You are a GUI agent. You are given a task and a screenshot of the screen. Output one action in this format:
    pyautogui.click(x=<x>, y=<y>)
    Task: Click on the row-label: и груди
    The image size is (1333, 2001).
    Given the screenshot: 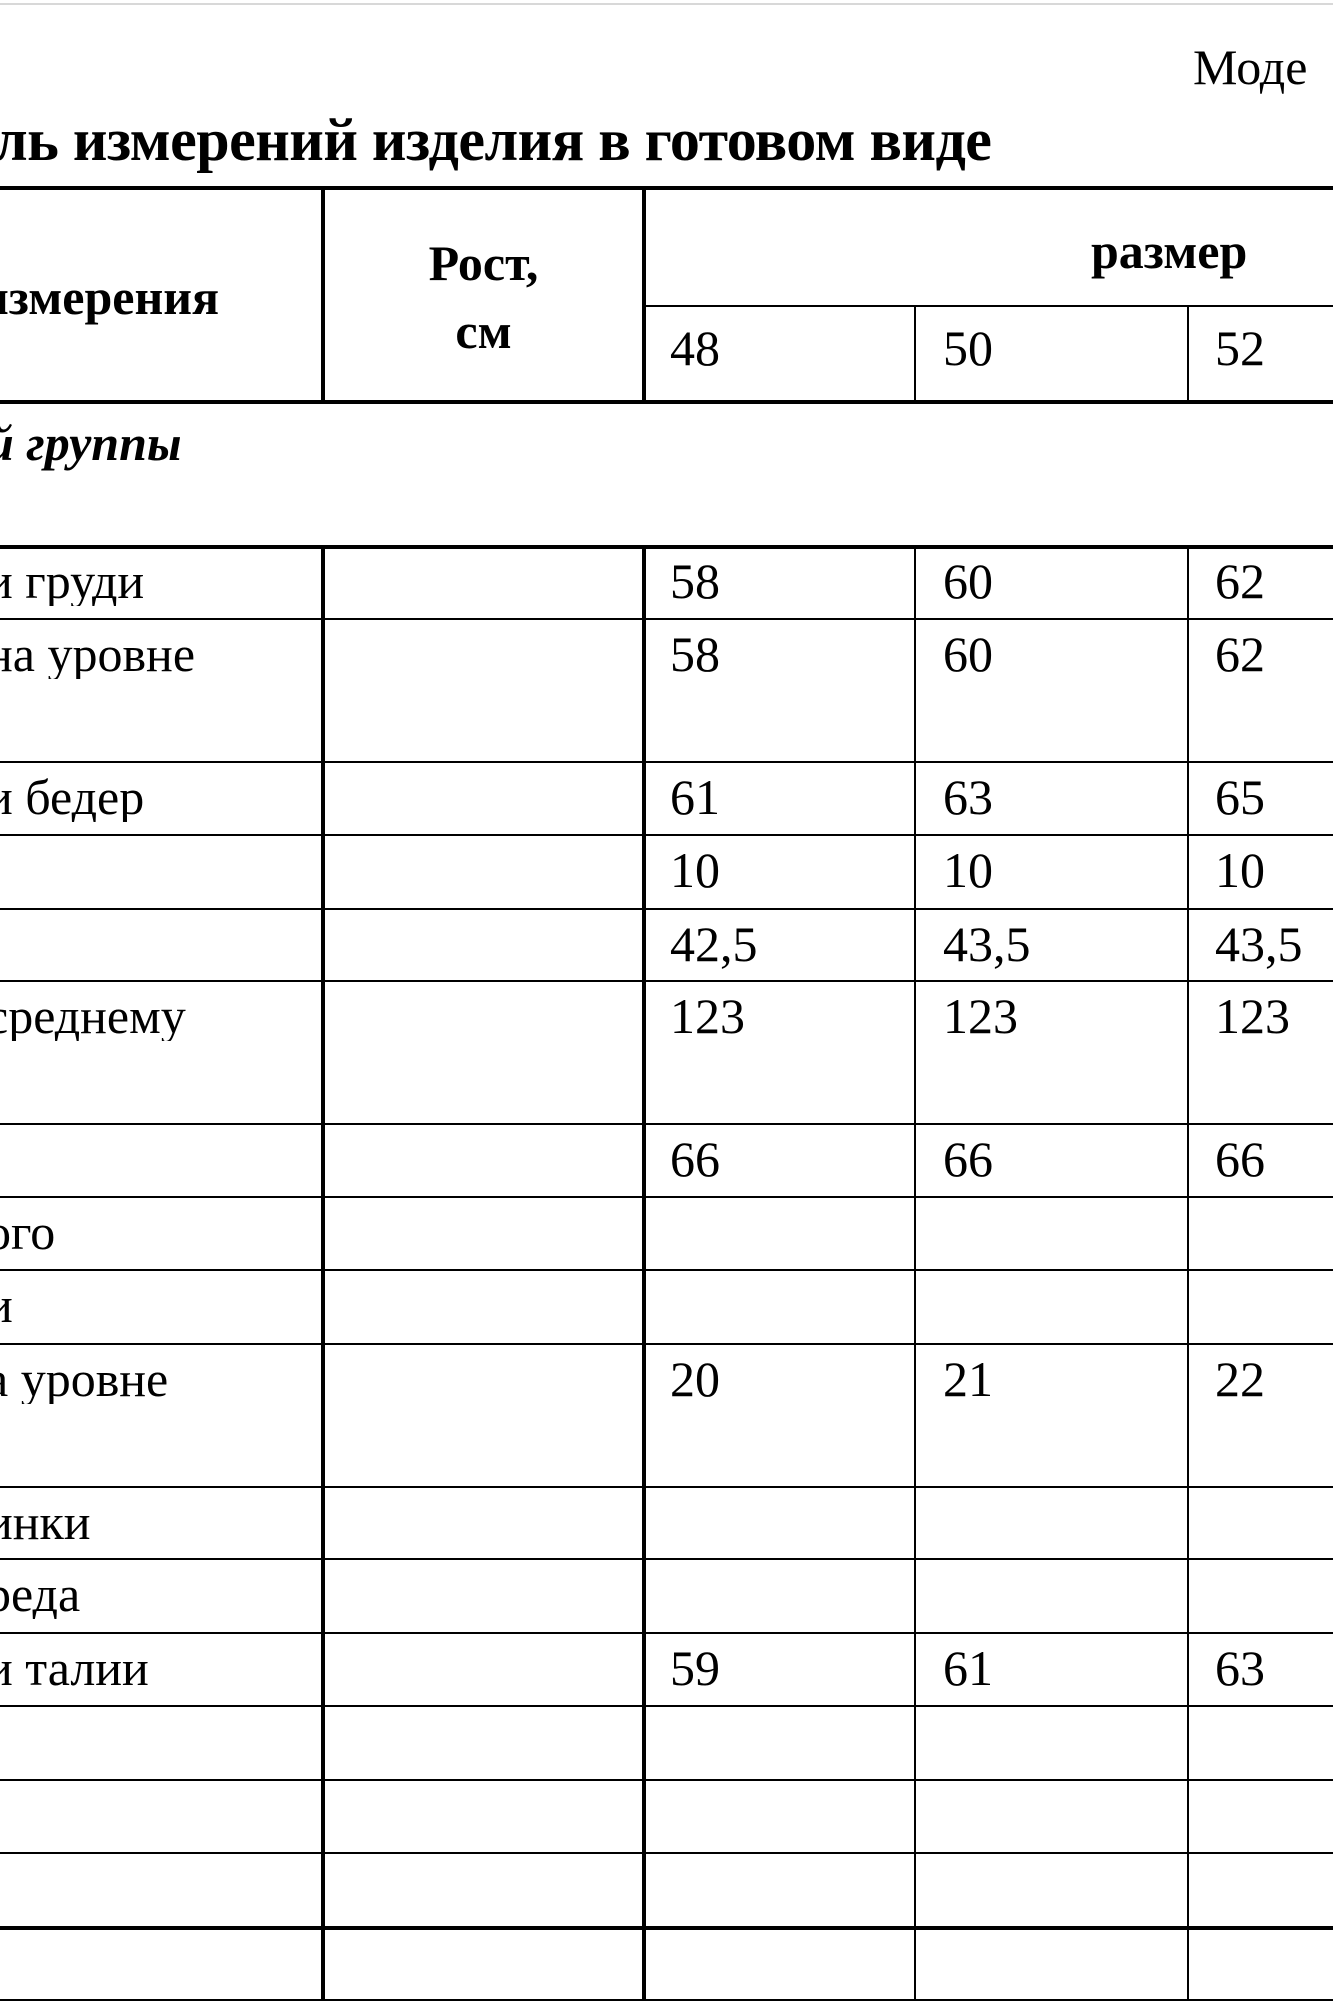 What is the action you would take?
    pyautogui.click(x=72, y=581)
    